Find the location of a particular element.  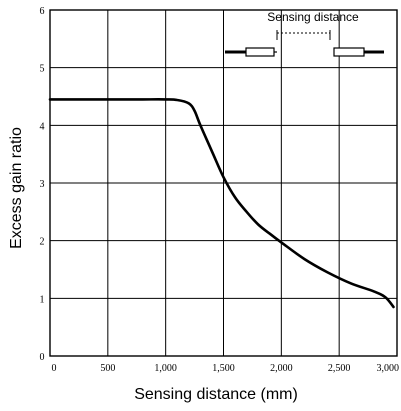

x-tick-label: 3,000 is located at coordinates (388, 368).